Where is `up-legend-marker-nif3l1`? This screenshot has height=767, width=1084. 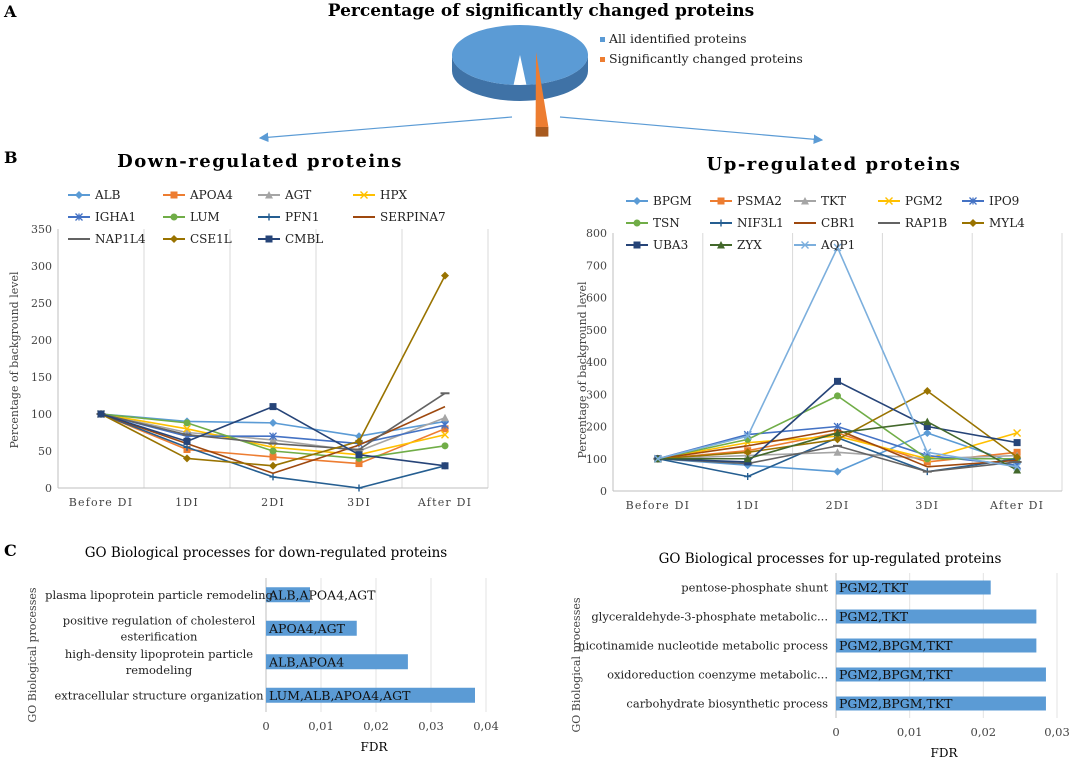
up-legend-marker-nif3l1 is located at coordinates (721, 223).